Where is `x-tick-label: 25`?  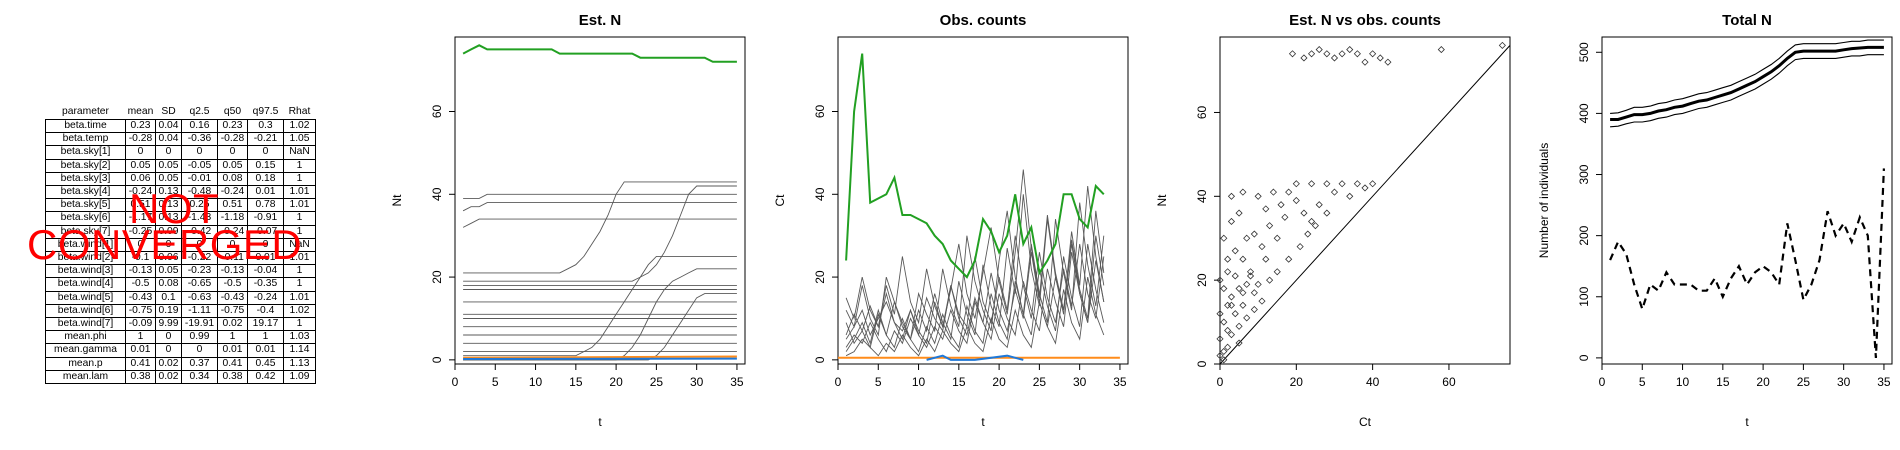 x-tick-label: 25 is located at coordinates (1804, 382).